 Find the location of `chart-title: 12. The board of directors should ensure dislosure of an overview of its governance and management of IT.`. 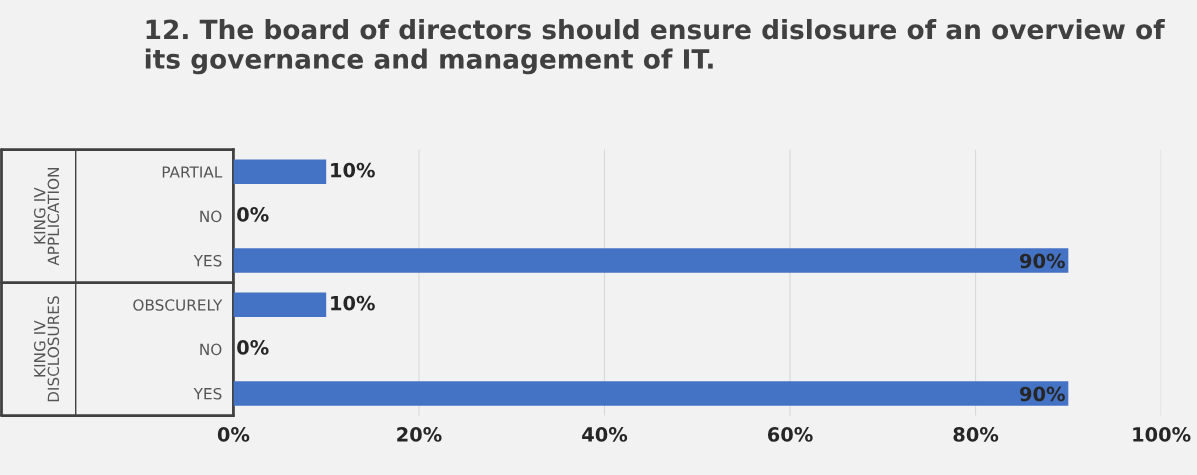

chart-title: 12. The board of directors should ensure dislosure of an overview of its governance and management of IT. is located at coordinates (655, 47).